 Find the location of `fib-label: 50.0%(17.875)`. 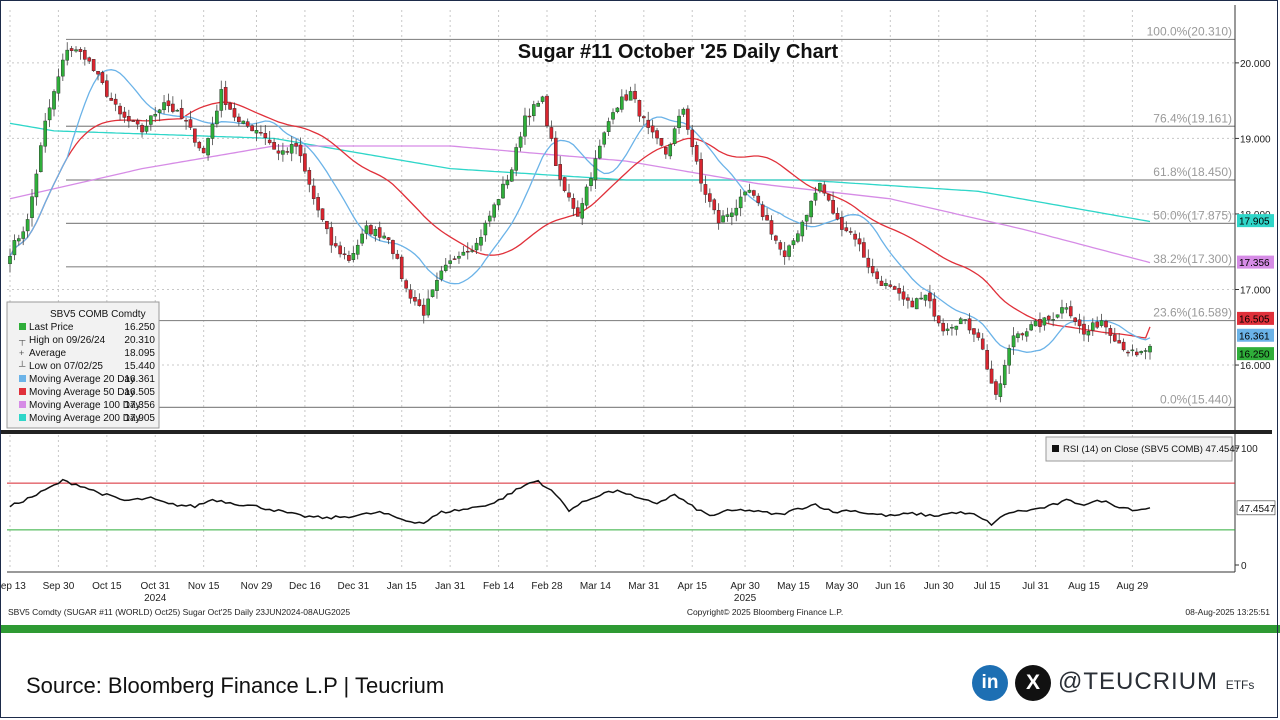

fib-label: 50.0%(17.875) is located at coordinates (1192, 215).